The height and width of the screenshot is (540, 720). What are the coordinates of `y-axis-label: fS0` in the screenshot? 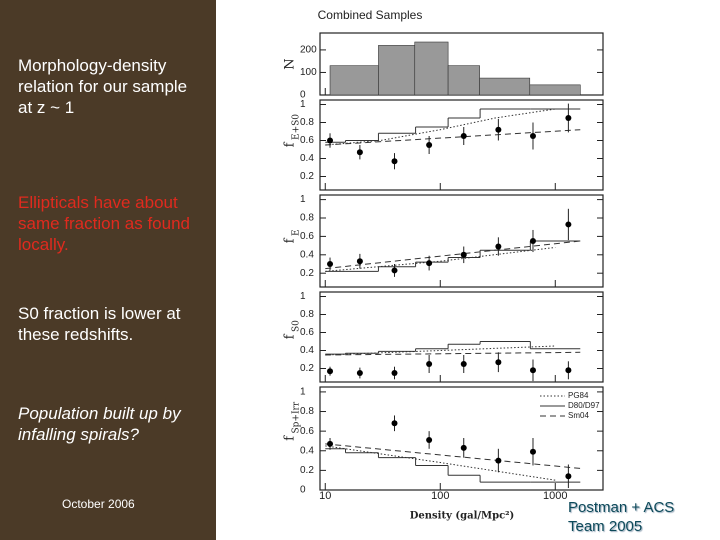 It's located at (292, 330).